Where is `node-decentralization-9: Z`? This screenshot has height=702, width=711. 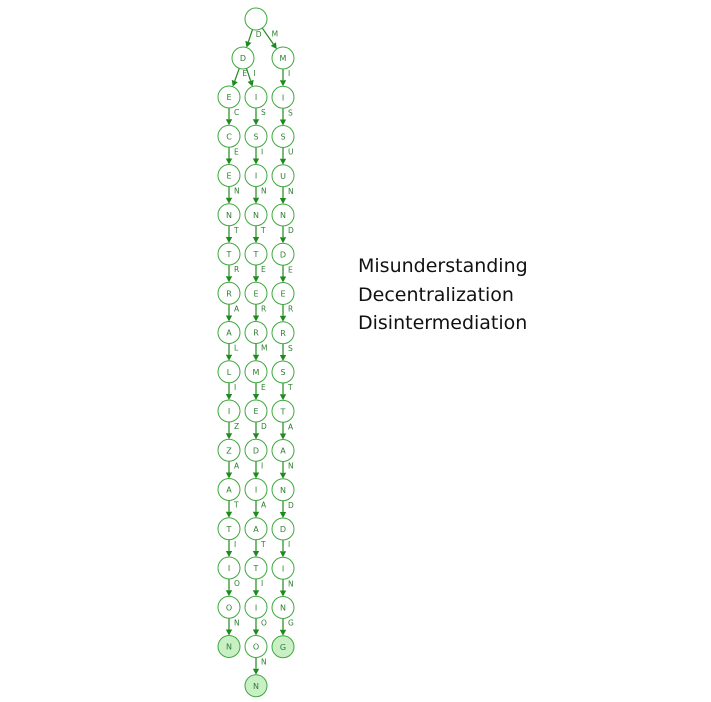
node-decentralization-9: Z is located at coordinates (229, 450).